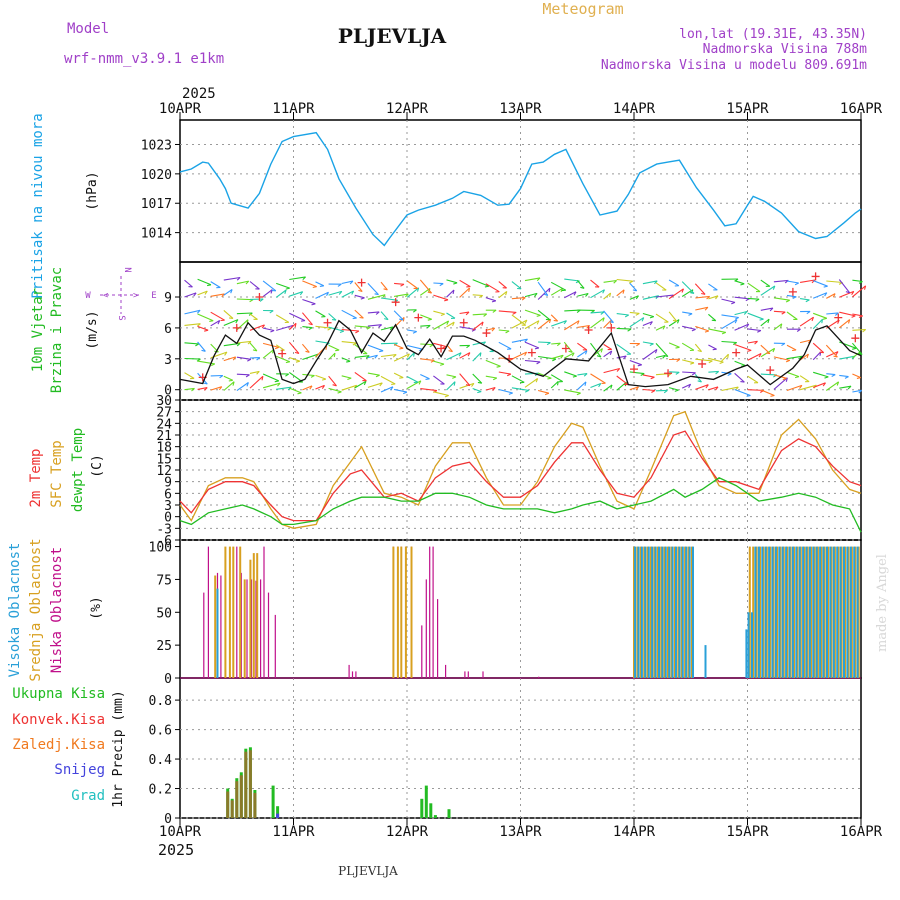  I want to click on cloud-low-bar, so click(221, 626).